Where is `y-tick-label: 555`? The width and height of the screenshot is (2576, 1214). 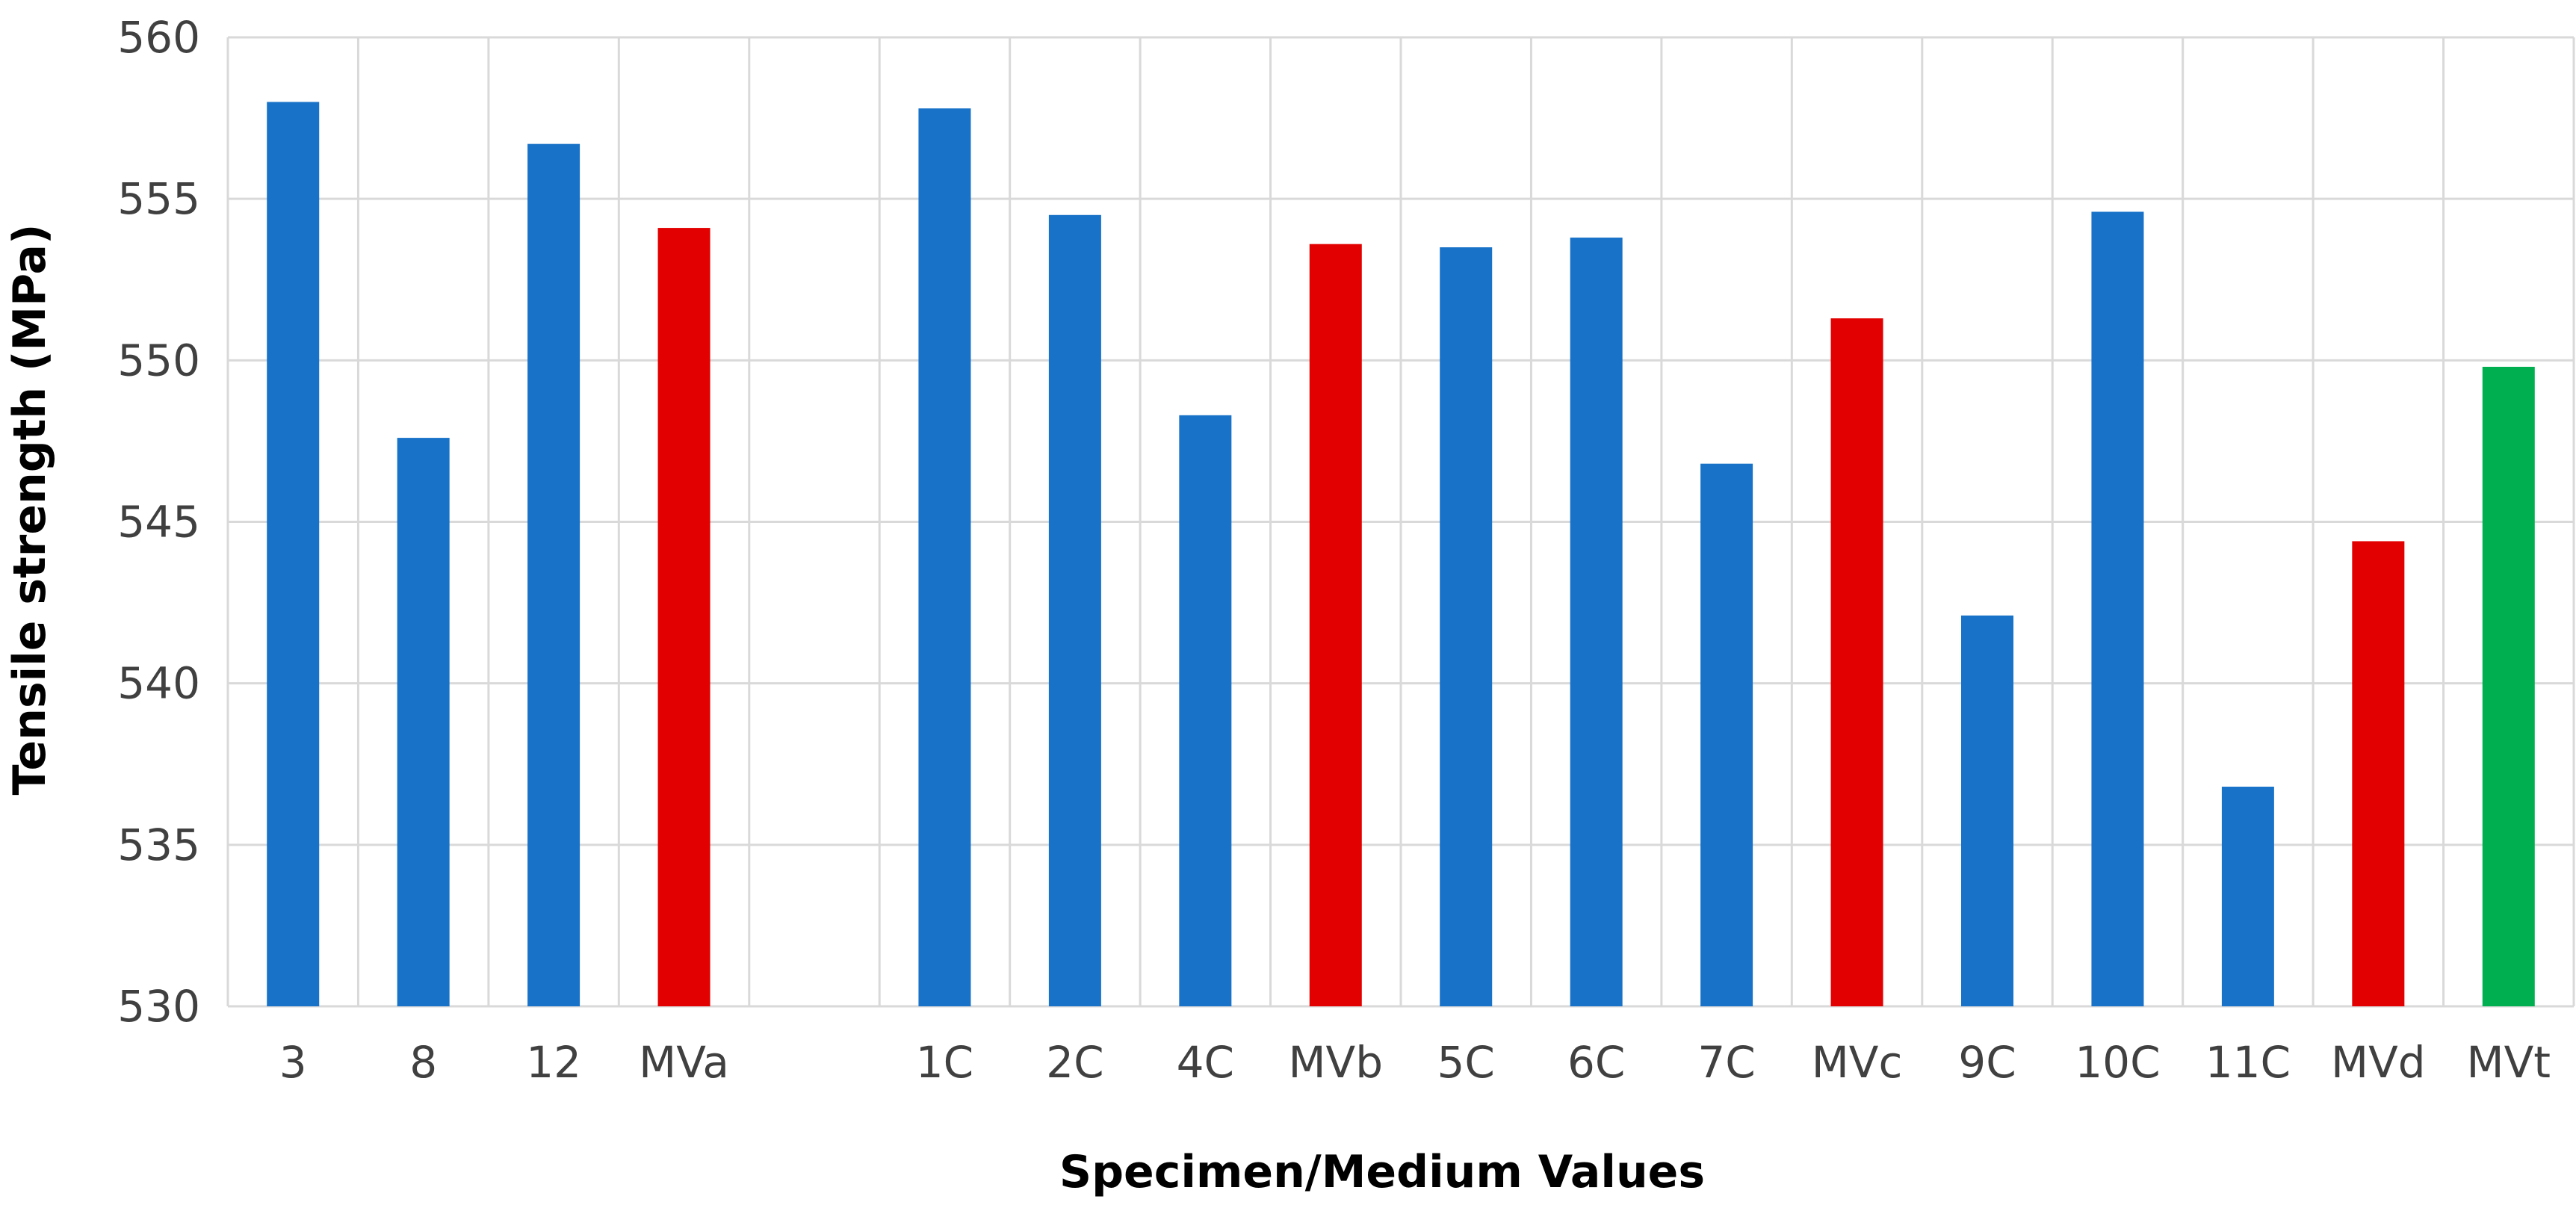 y-tick-label: 555 is located at coordinates (158, 198).